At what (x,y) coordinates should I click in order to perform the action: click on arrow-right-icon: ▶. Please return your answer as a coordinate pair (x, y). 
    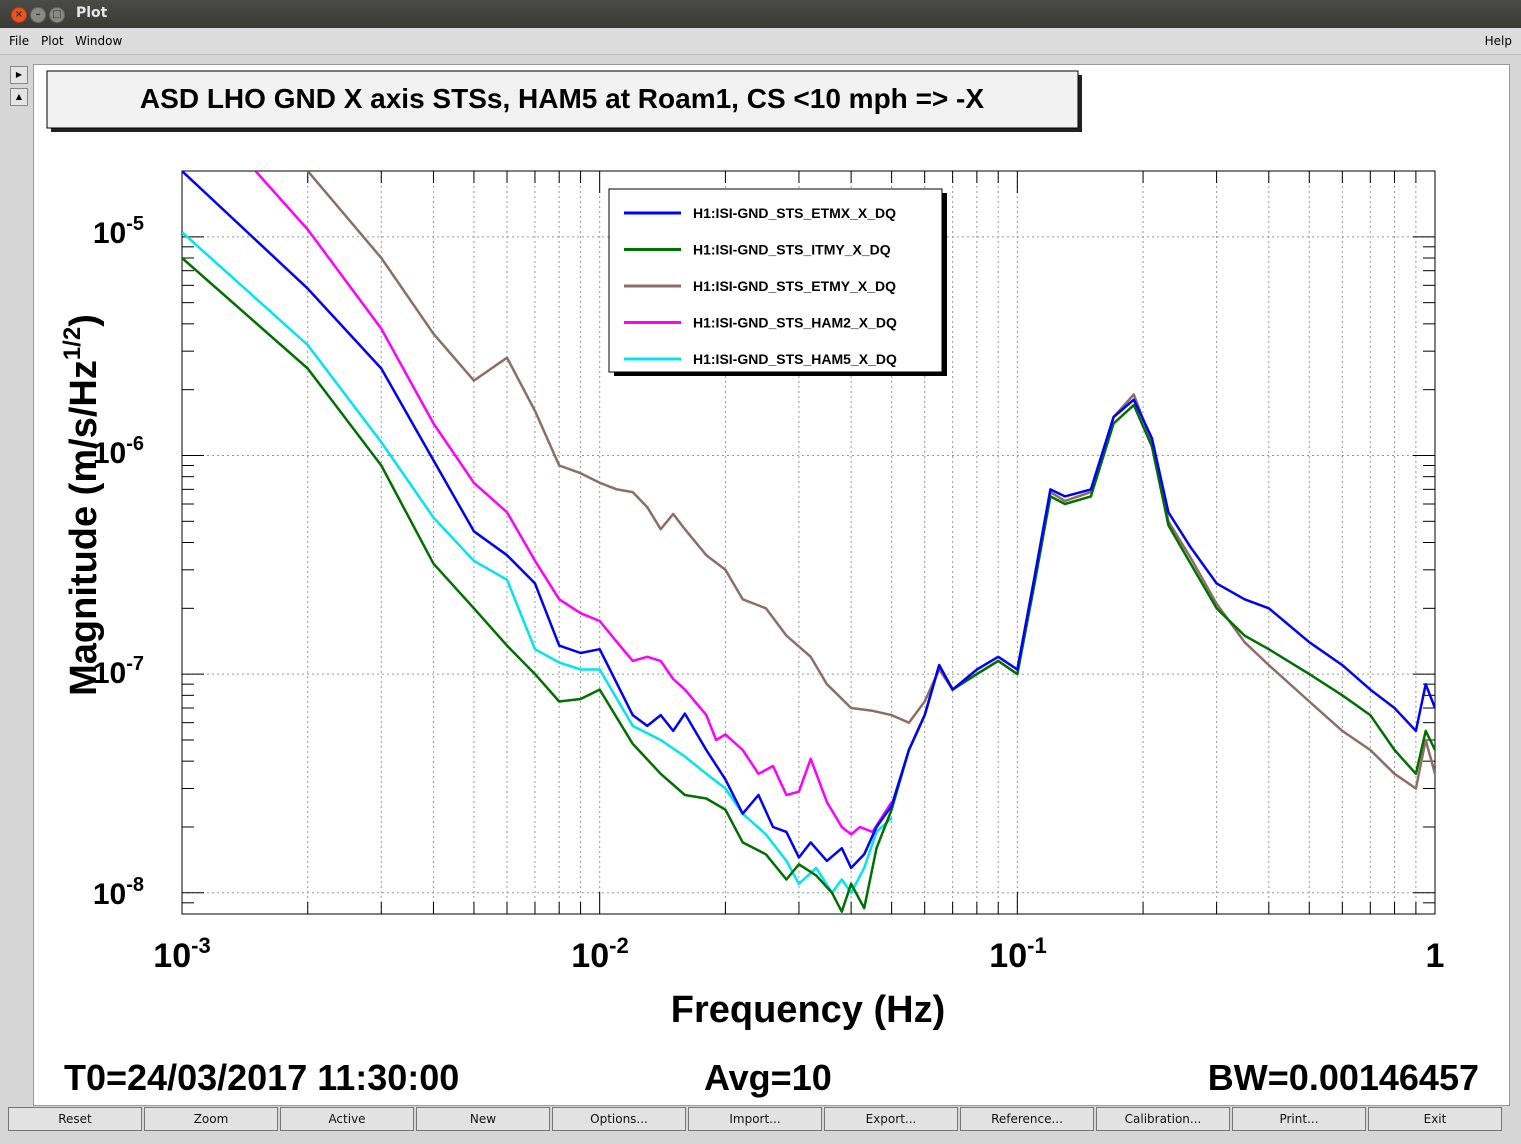
    Looking at the image, I should click on (19, 74).